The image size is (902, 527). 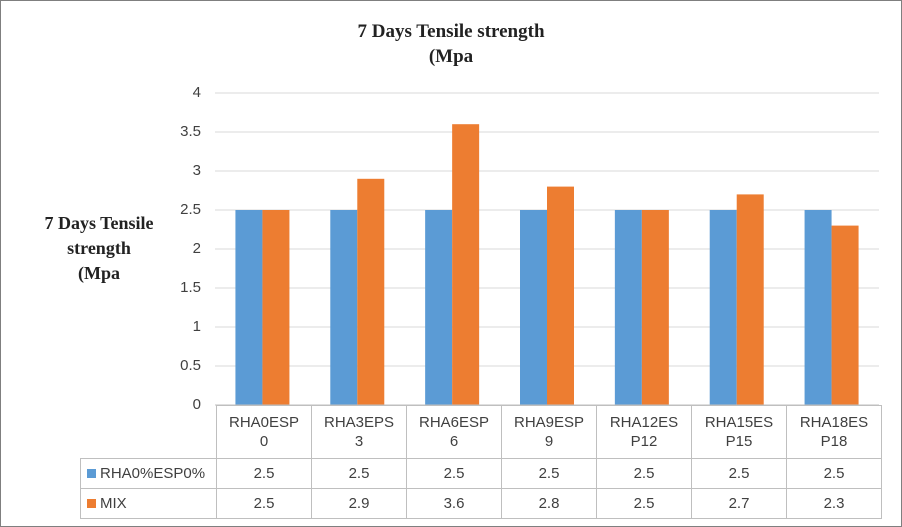 What do you see at coordinates (190, 365) in the screenshot?
I see `y-tick-label: 0.5` at bounding box center [190, 365].